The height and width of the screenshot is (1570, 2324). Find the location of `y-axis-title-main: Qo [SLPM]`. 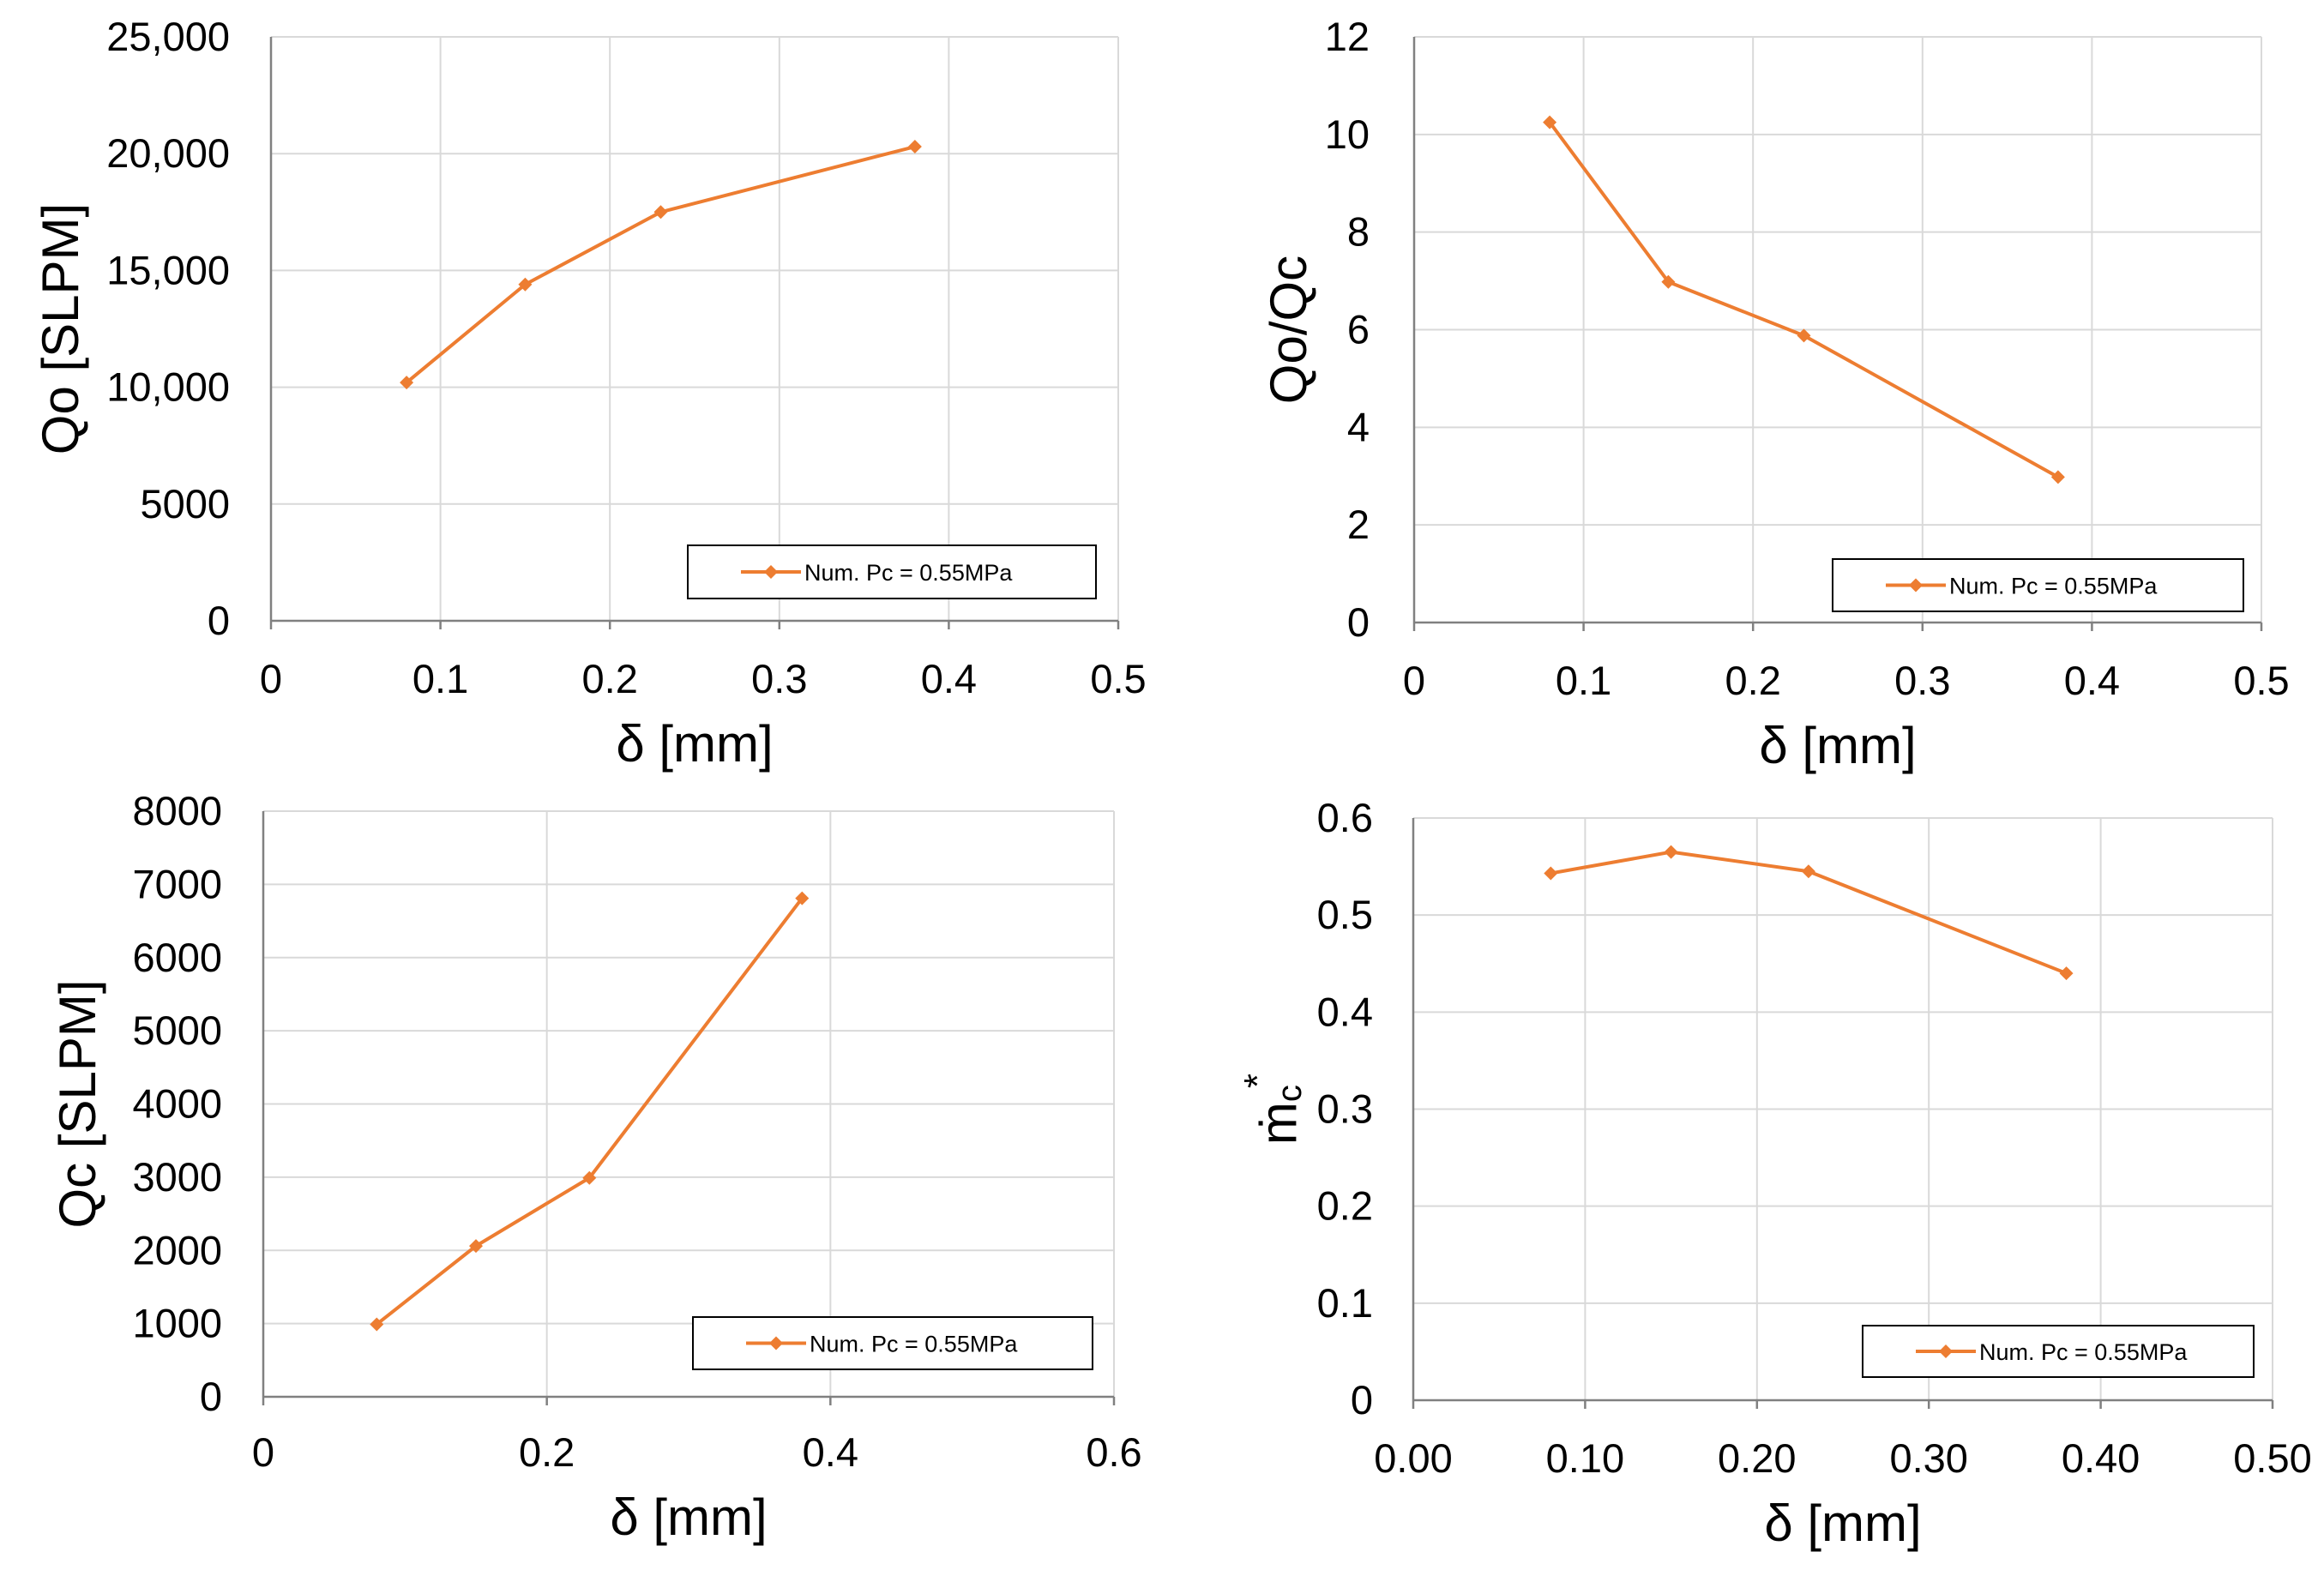

y-axis-title-main: Qo [SLPM] is located at coordinates (61, 328).